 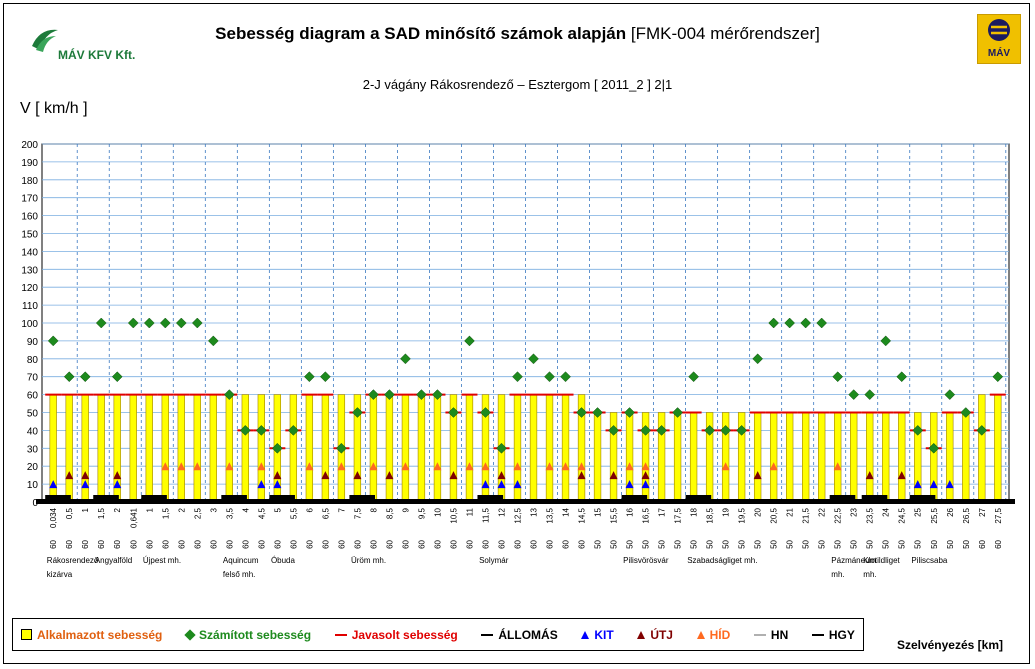 What do you see at coordinates (934, 515) in the screenshot?
I see `x-tick-label: 25,5` at bounding box center [934, 515].